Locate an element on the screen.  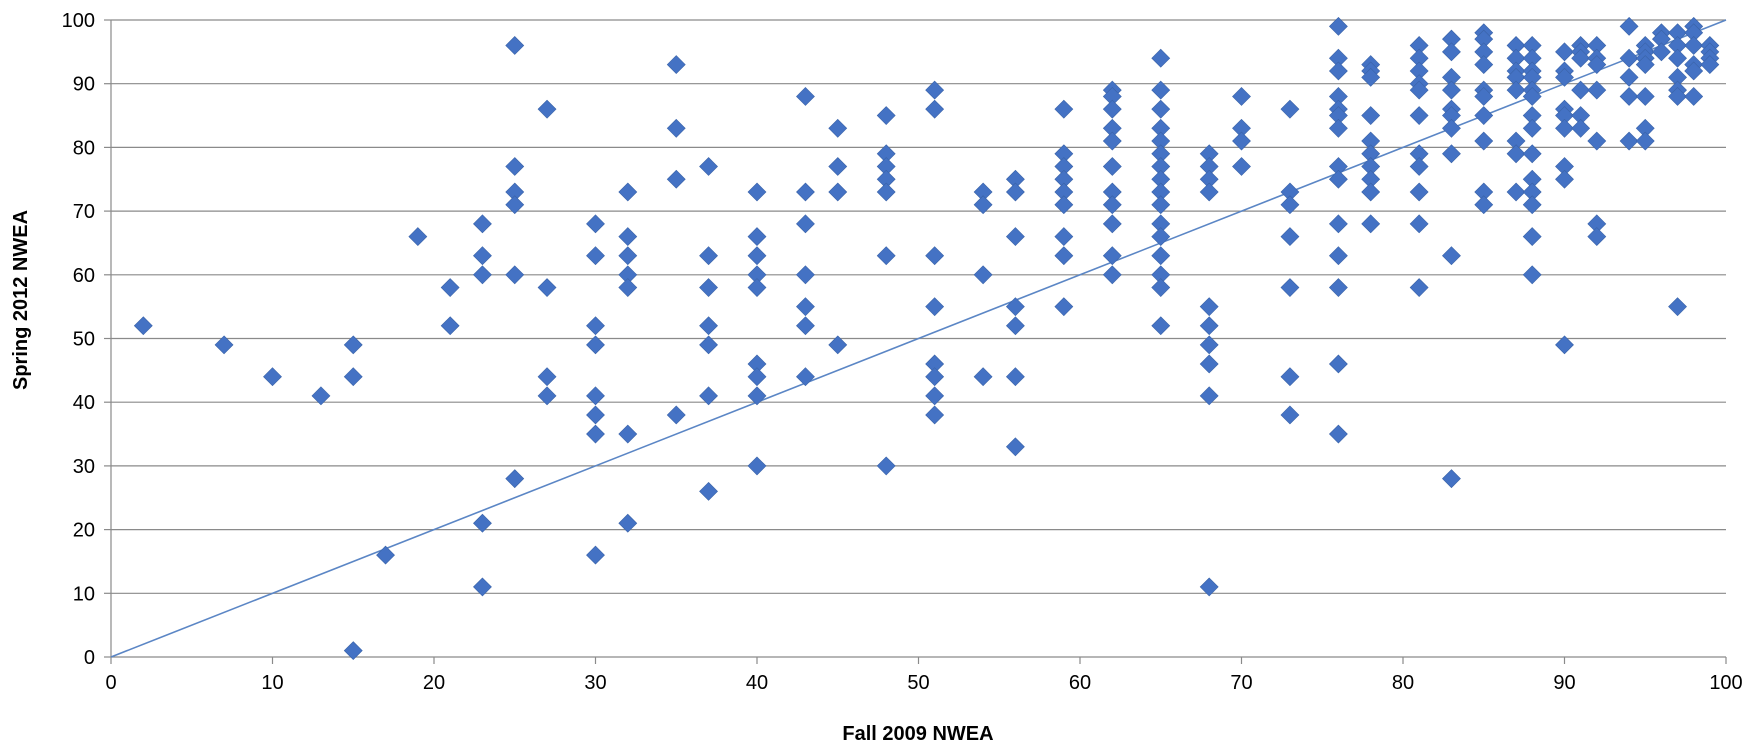
x-tick-label: 10 is located at coordinates (272, 683).